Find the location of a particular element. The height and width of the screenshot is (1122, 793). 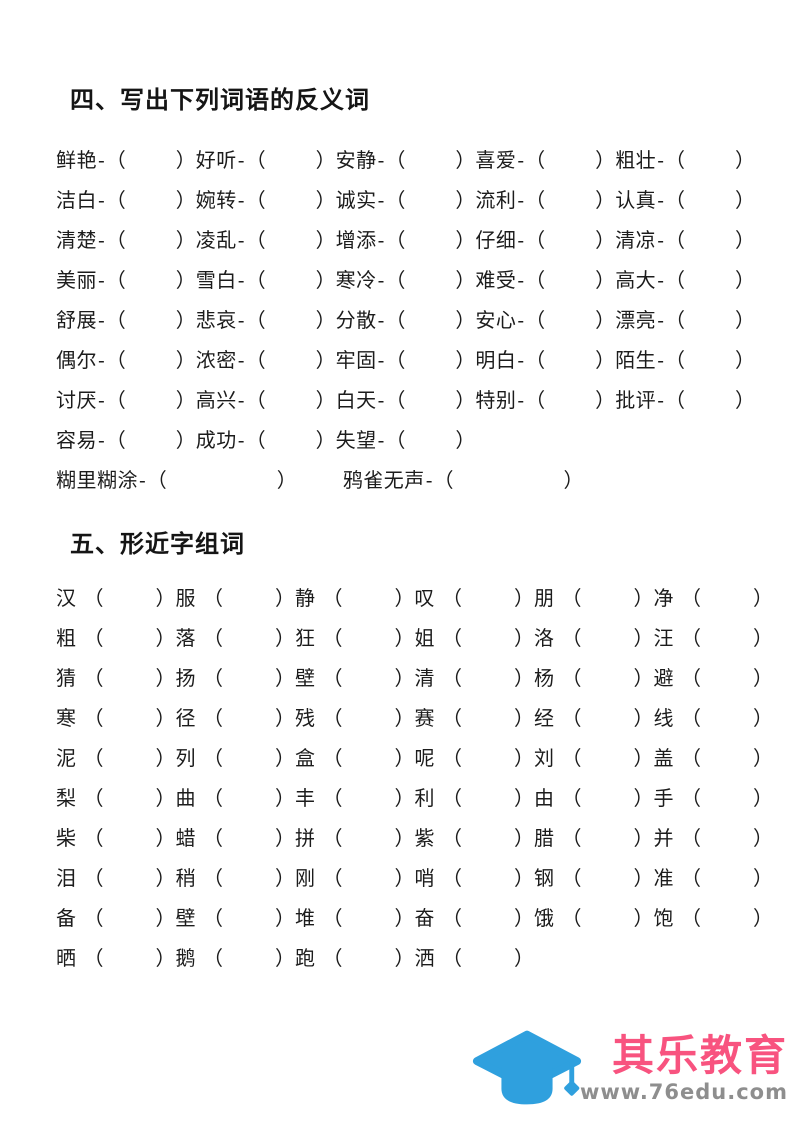

antonym-item: 安静-（ ） is located at coordinates (406, 160).